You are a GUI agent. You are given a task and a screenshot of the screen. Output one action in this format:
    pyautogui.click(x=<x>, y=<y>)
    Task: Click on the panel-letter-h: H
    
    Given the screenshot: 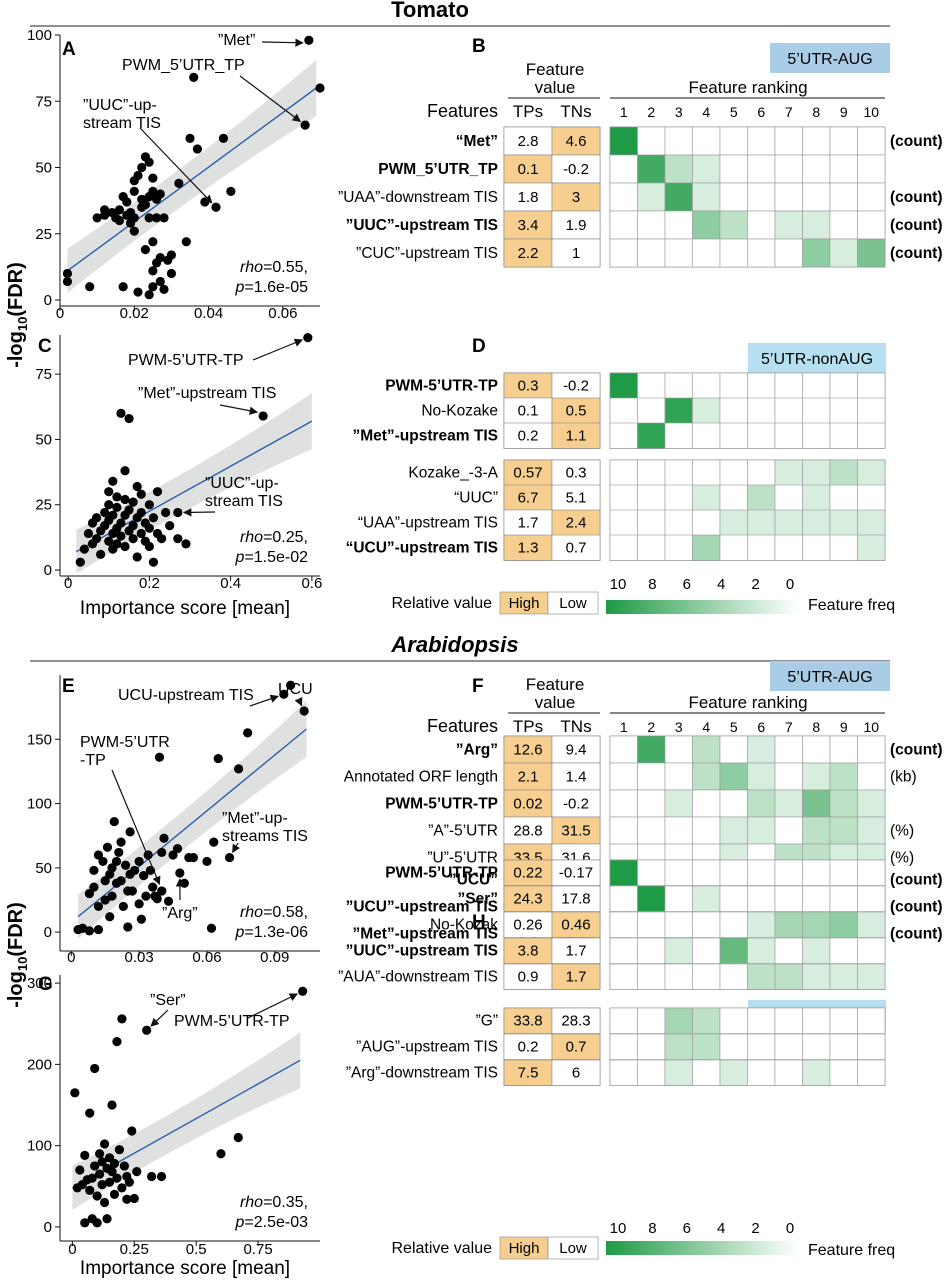 What is the action you would take?
    pyautogui.click(x=479, y=922)
    